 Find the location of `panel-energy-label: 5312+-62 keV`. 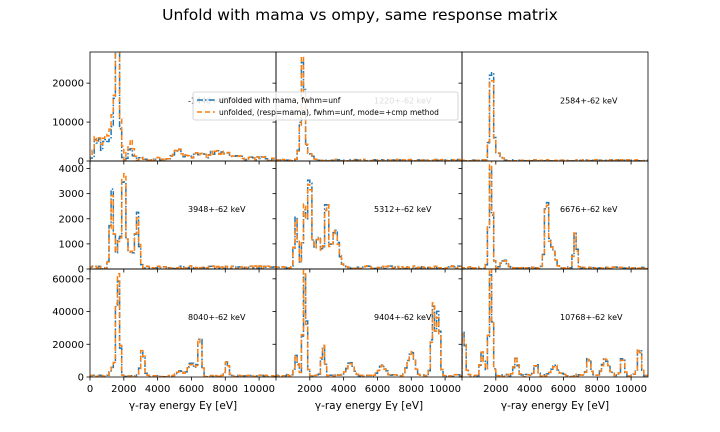

panel-energy-label: 5312+-62 keV is located at coordinates (403, 209).